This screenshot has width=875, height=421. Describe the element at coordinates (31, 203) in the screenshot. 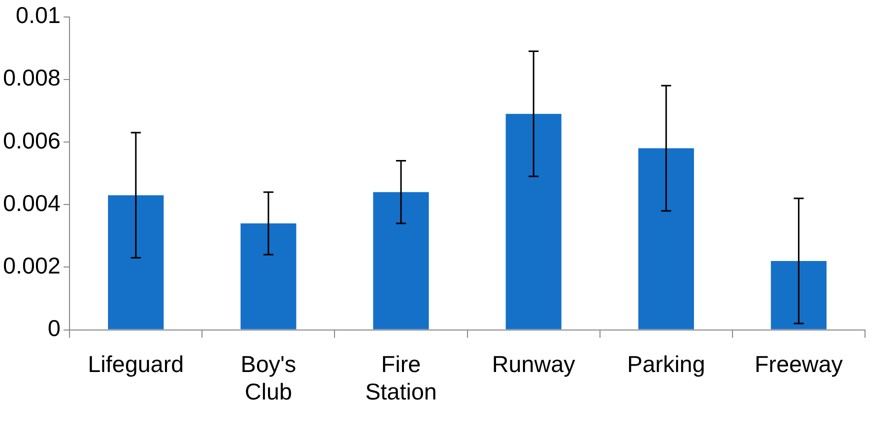

I see `y-tick-label: 0.004` at that location.